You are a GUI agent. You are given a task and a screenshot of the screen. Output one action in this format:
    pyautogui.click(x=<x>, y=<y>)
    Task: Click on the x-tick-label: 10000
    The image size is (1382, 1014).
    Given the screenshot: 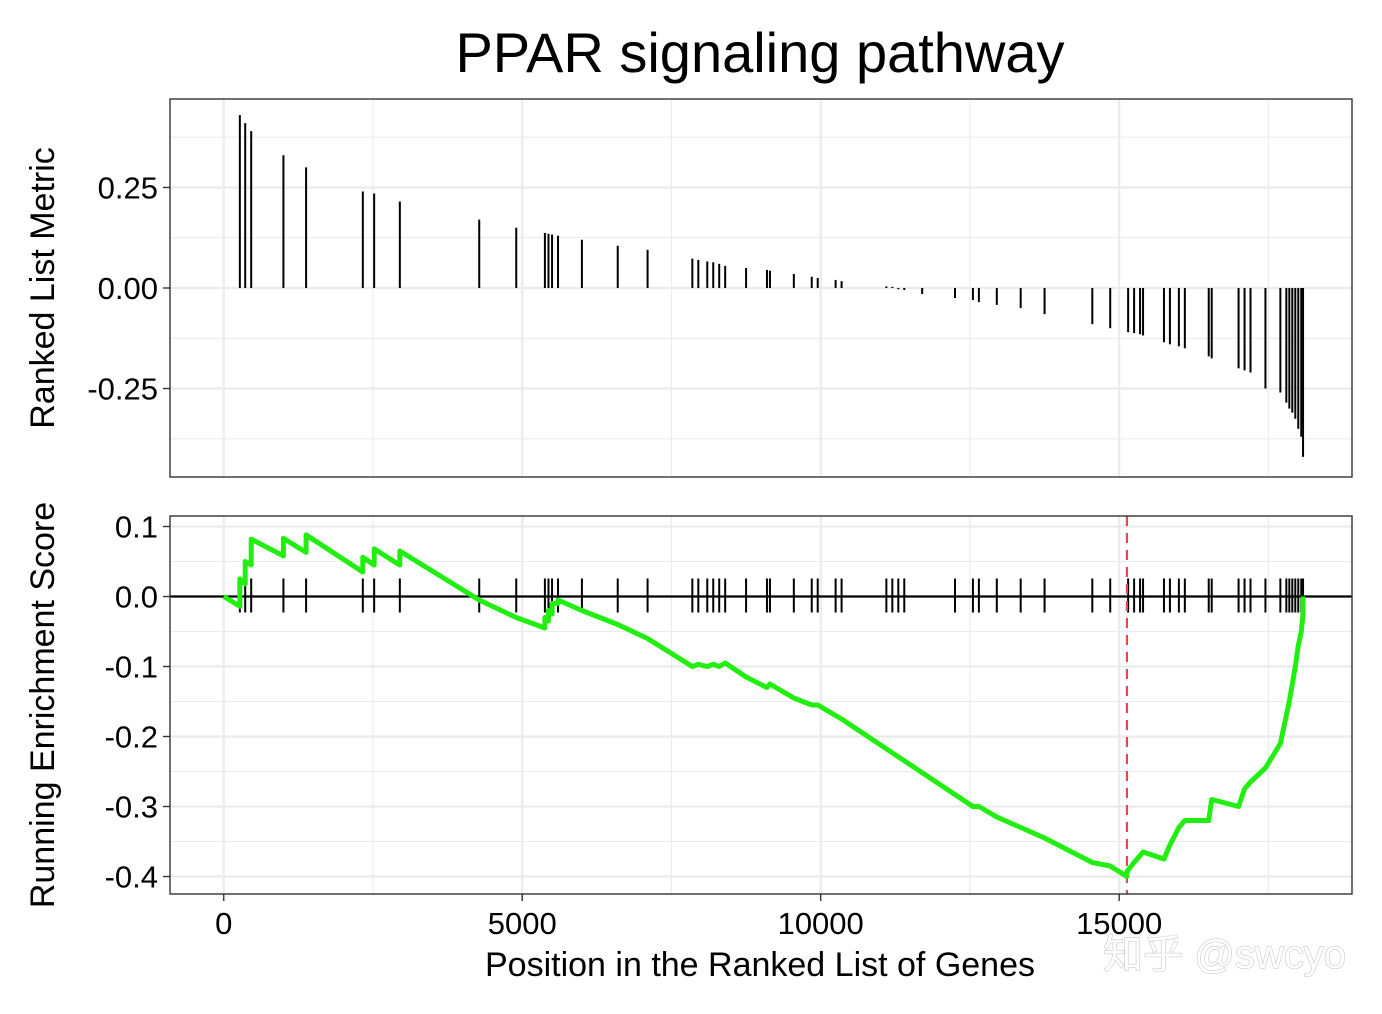 What is the action you would take?
    pyautogui.click(x=821, y=923)
    